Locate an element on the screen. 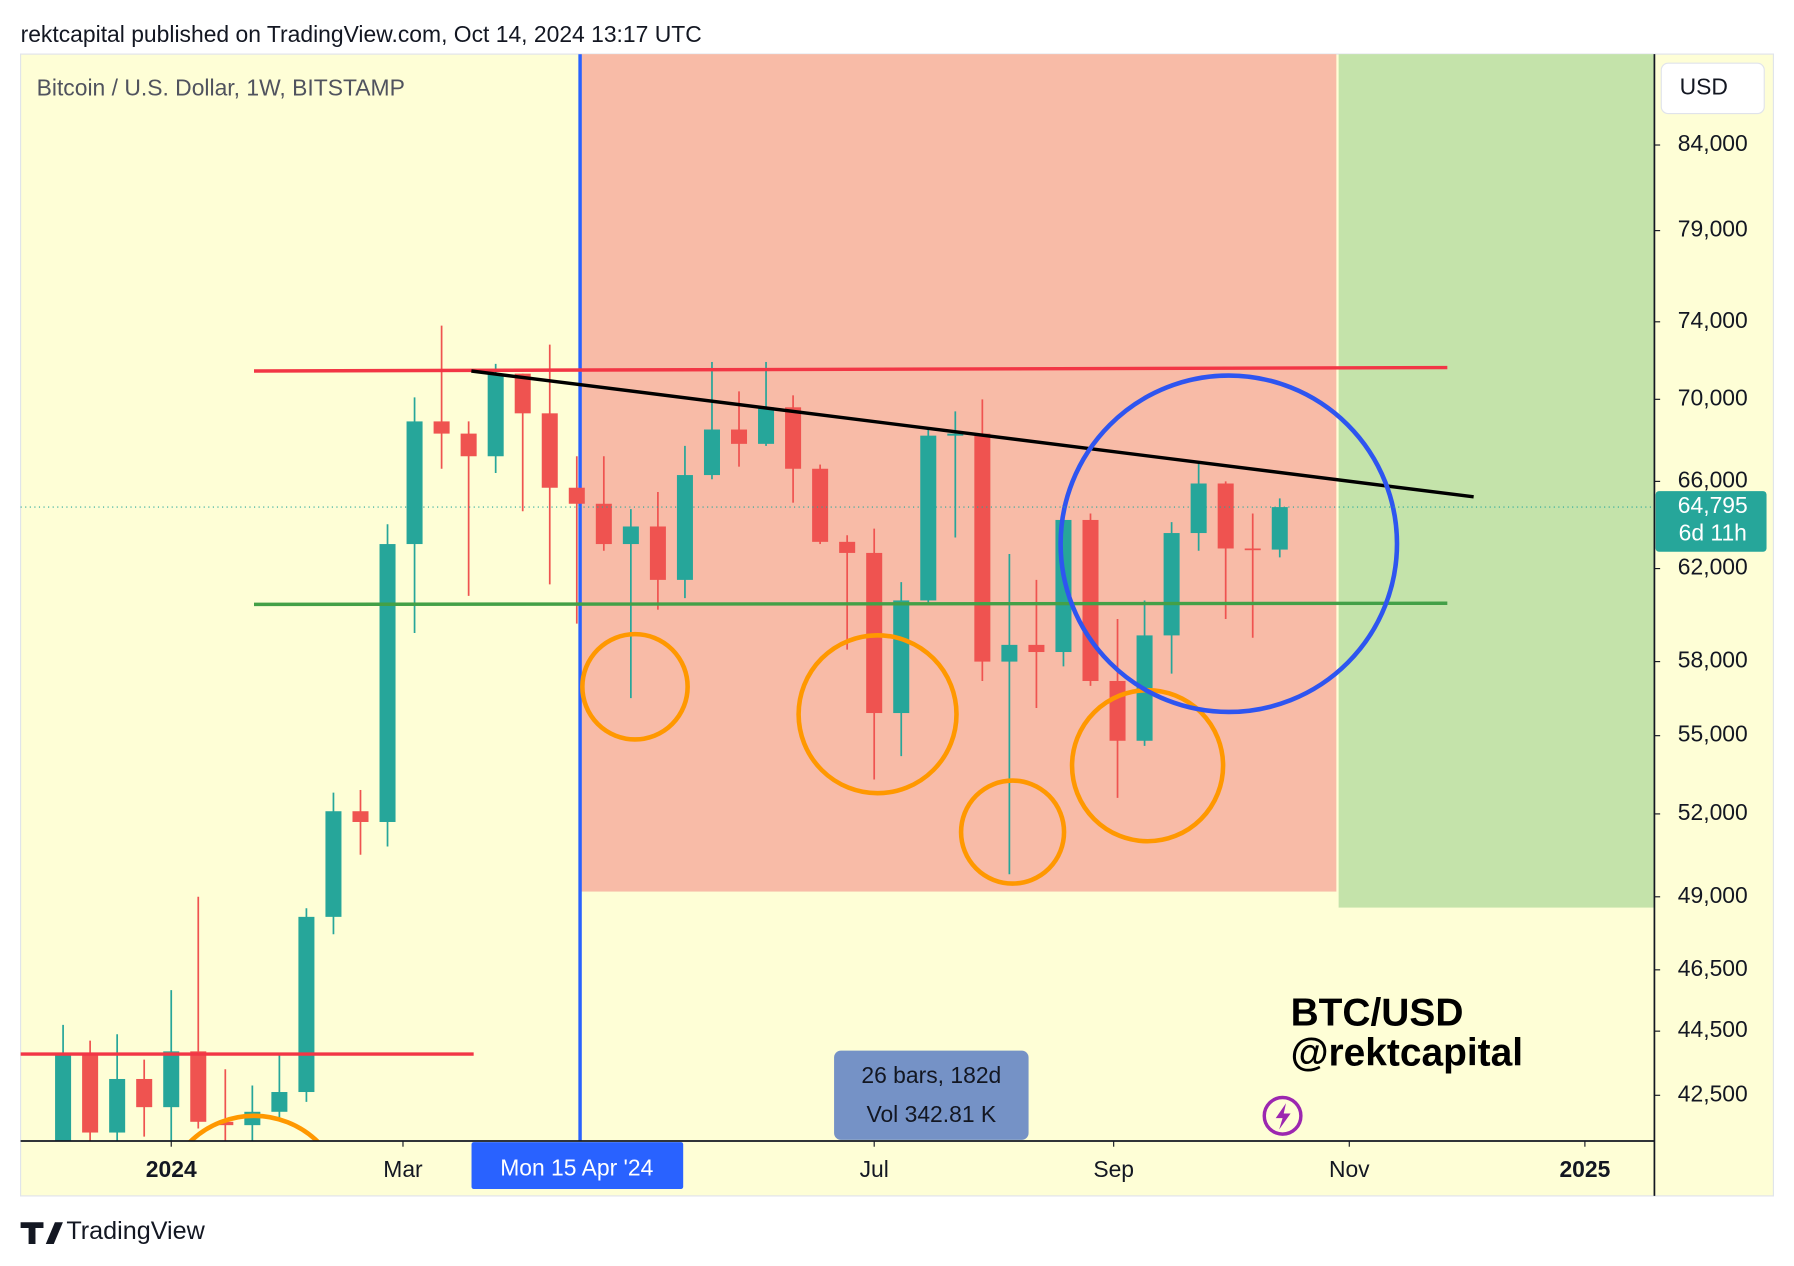  y-tick-label: 58,000 is located at coordinates (1713, 660).